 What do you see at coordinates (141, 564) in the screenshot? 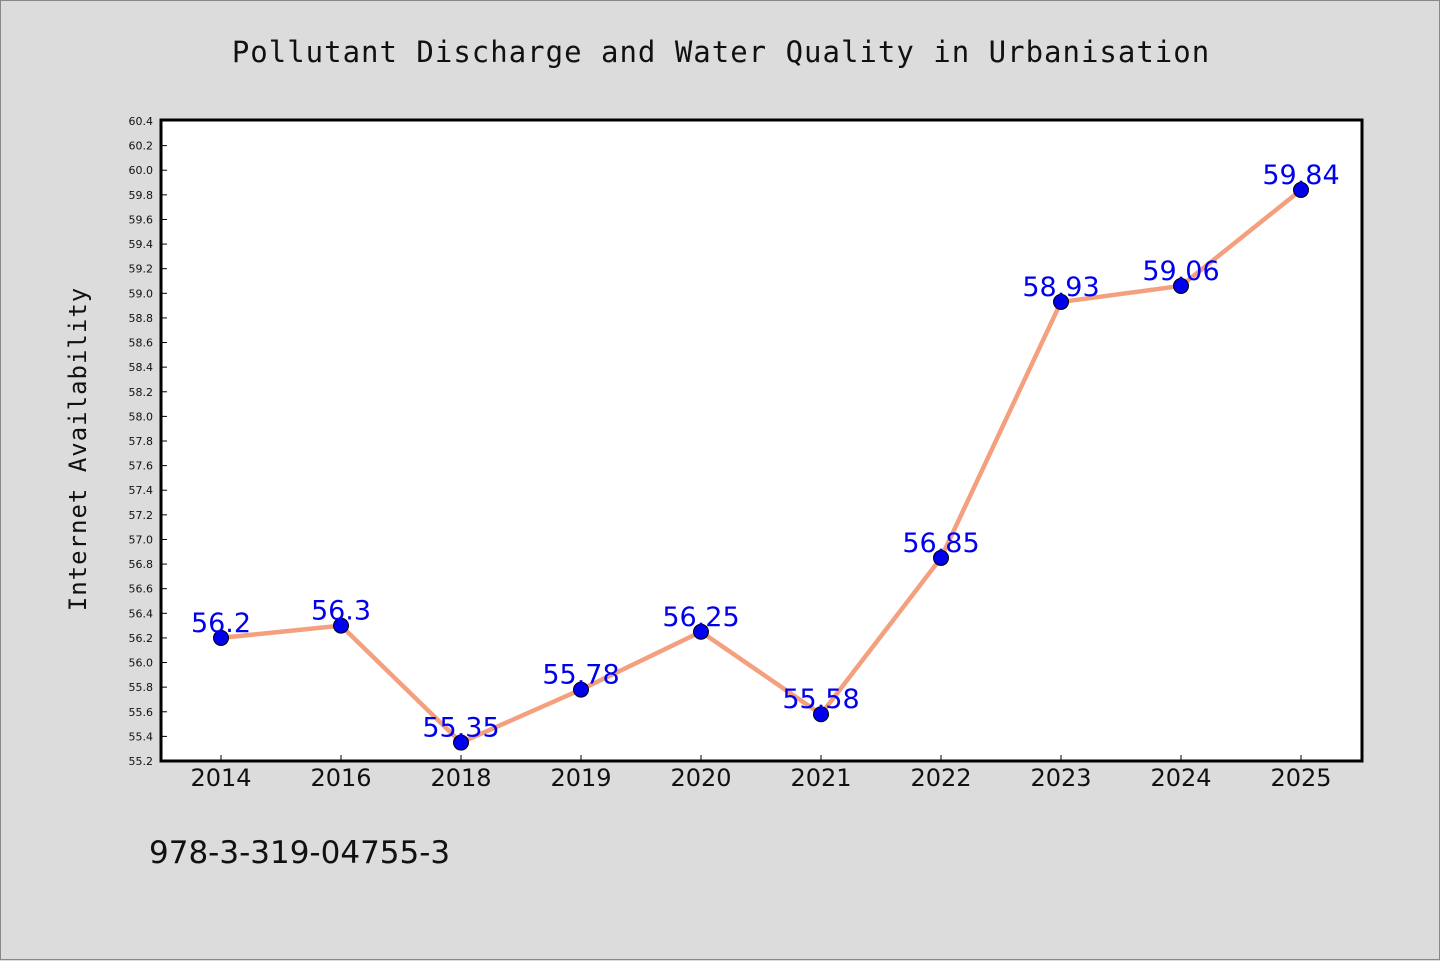
I see `y-tick-label: 56.8` at bounding box center [141, 564].